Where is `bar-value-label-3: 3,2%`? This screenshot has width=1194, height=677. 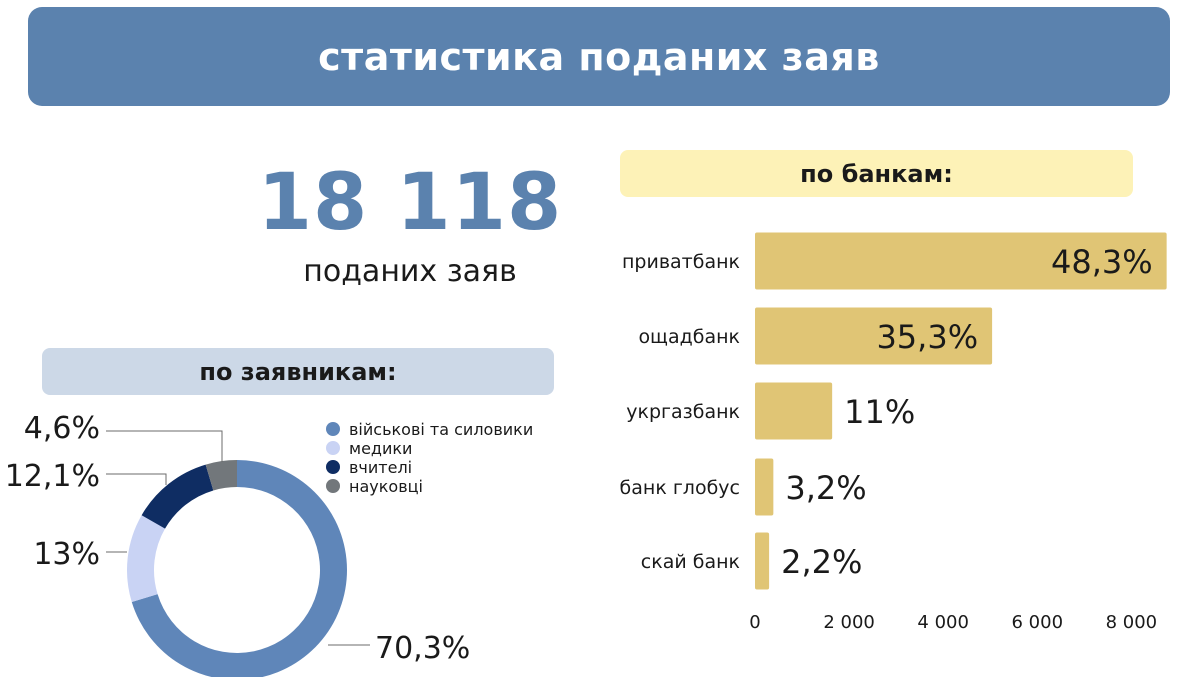
bar-value-label-3: 3,2% is located at coordinates (825, 488).